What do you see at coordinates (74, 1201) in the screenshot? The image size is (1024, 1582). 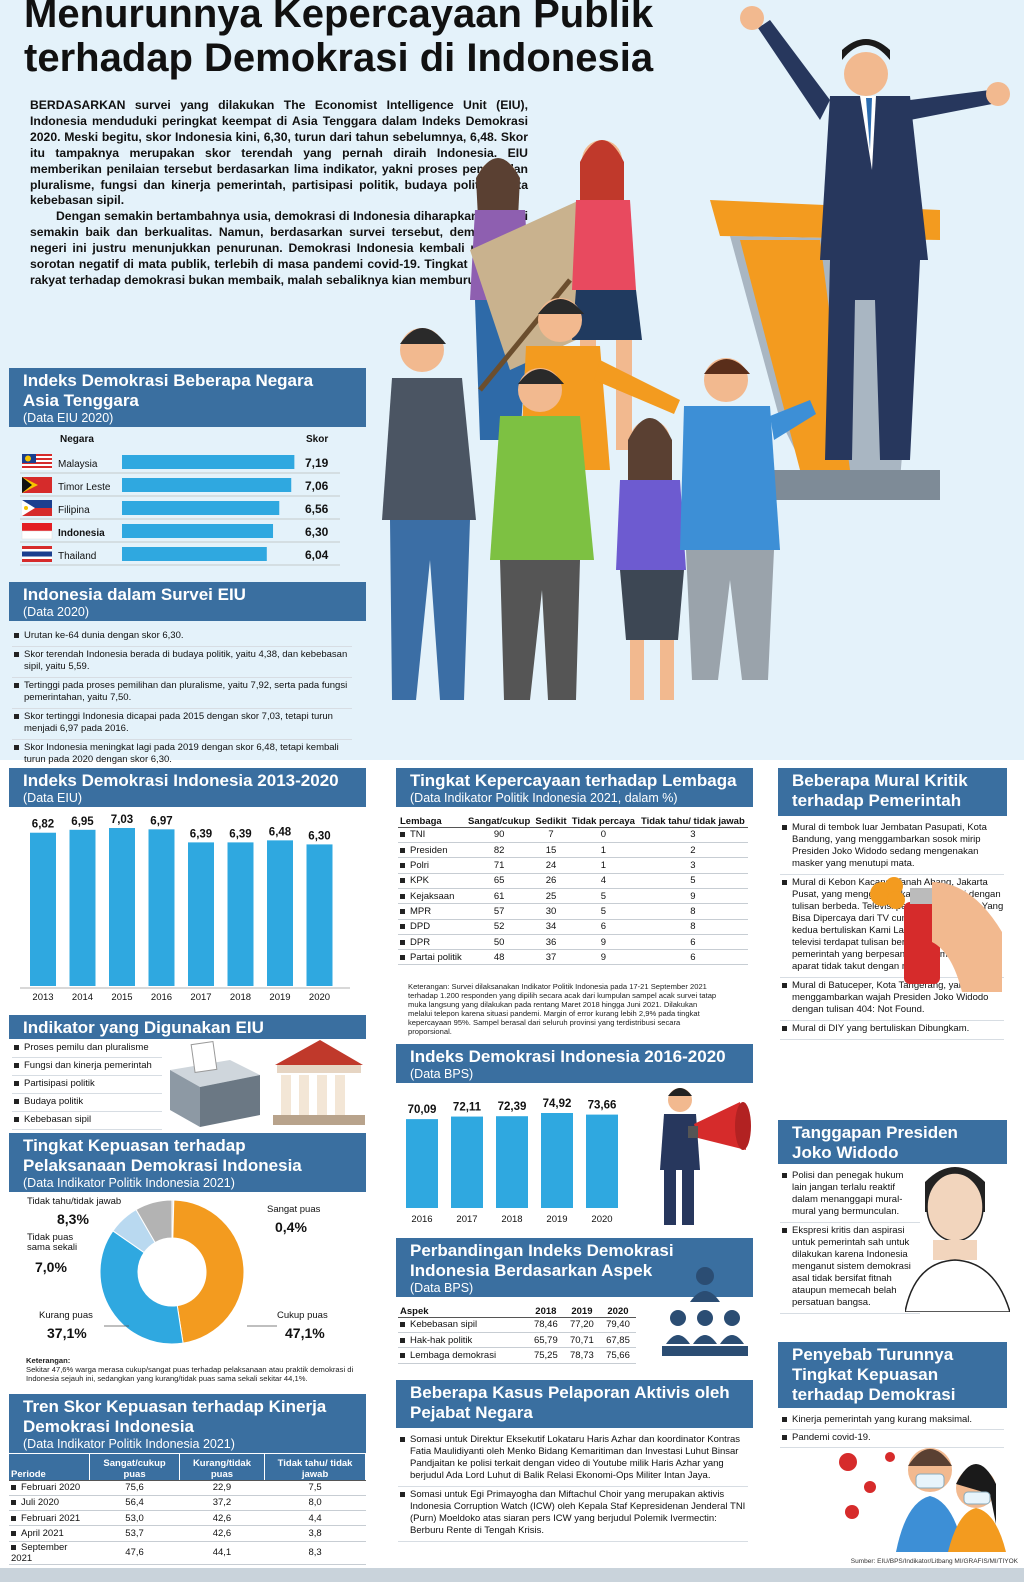 I see `category-label: Tidak tahu/tidak jawab` at bounding box center [74, 1201].